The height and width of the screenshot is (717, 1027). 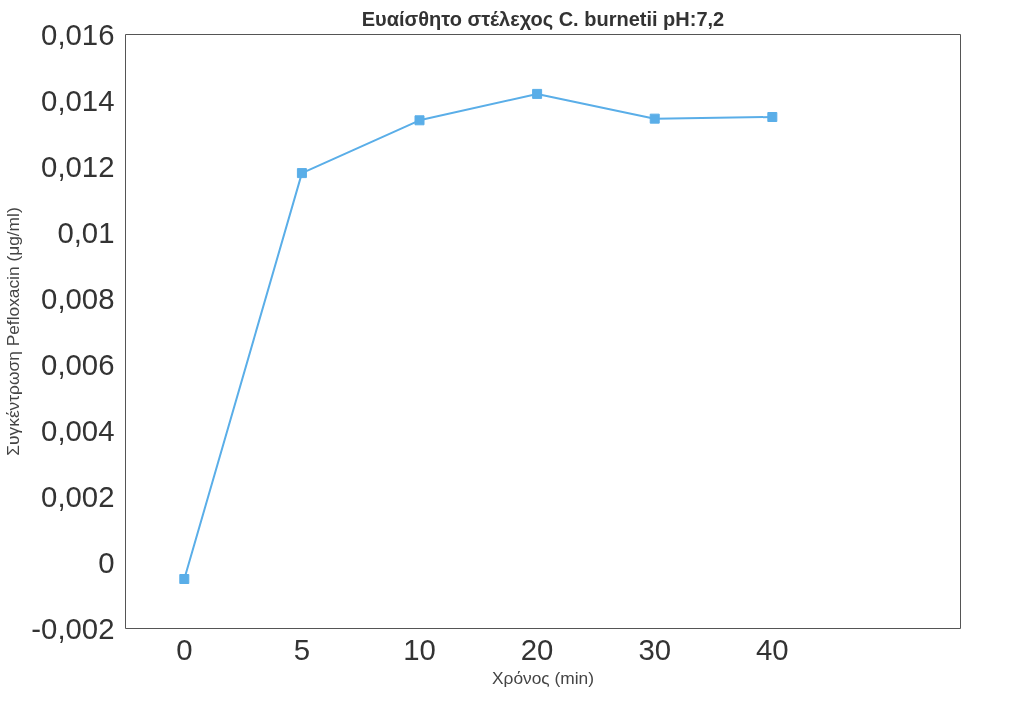 What do you see at coordinates (543, 18) in the screenshot?
I see `chart-title: Ευαίσθητο στέλεχος C. burnetii pH:7,2` at bounding box center [543, 18].